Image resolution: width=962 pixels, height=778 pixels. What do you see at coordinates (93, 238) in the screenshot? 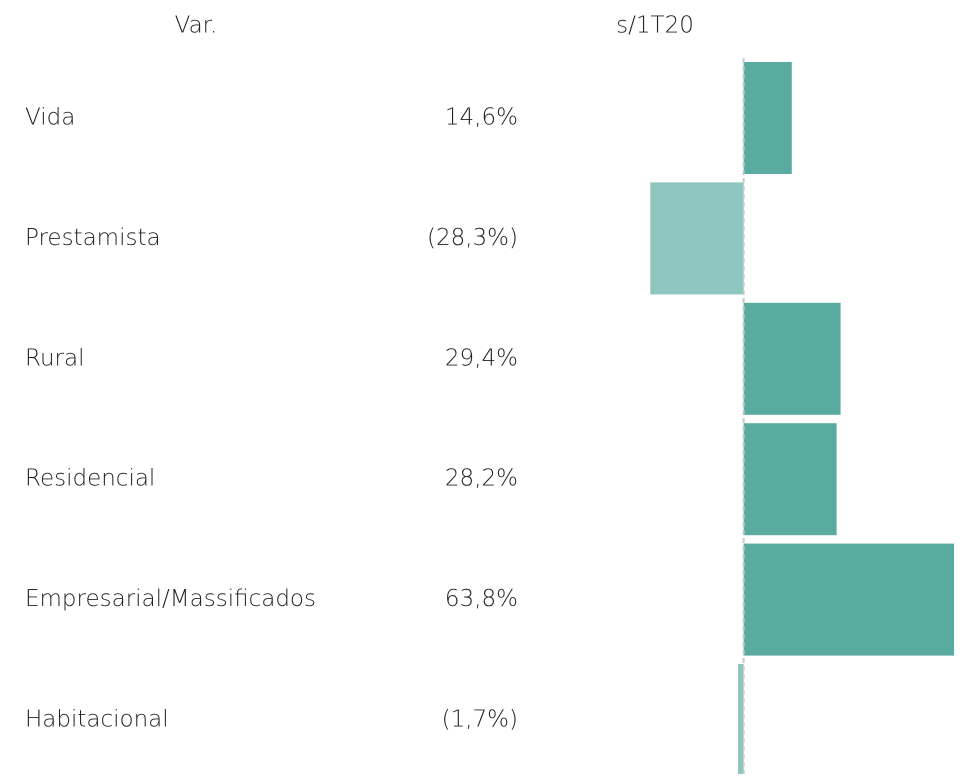
I see `category-label: Prestamista` at bounding box center [93, 238].